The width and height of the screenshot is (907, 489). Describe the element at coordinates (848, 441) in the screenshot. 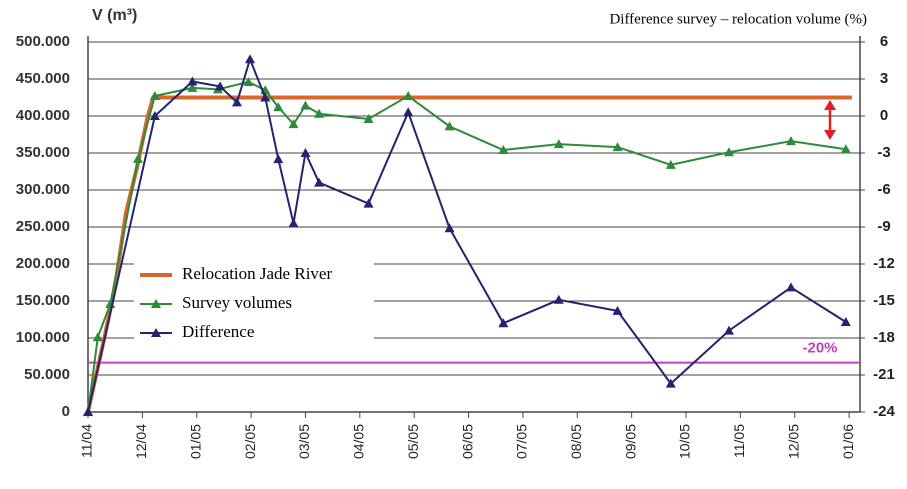

I see `x-tick-label: 01/06` at that location.